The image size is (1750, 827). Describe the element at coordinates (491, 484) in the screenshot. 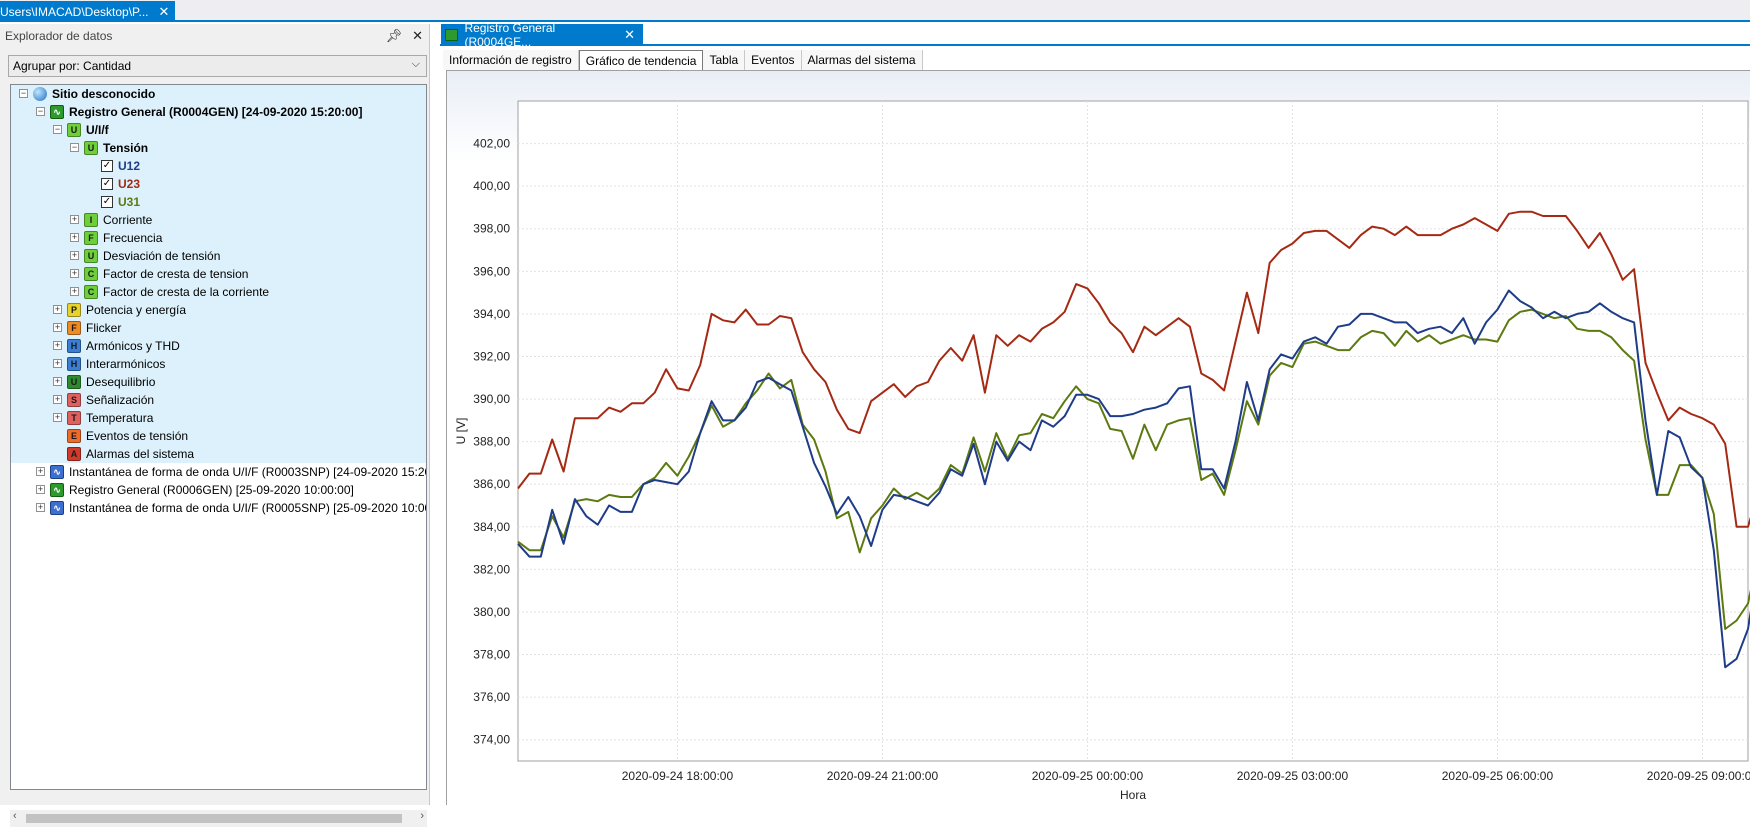

I see `y-tick-label: 386,00` at that location.